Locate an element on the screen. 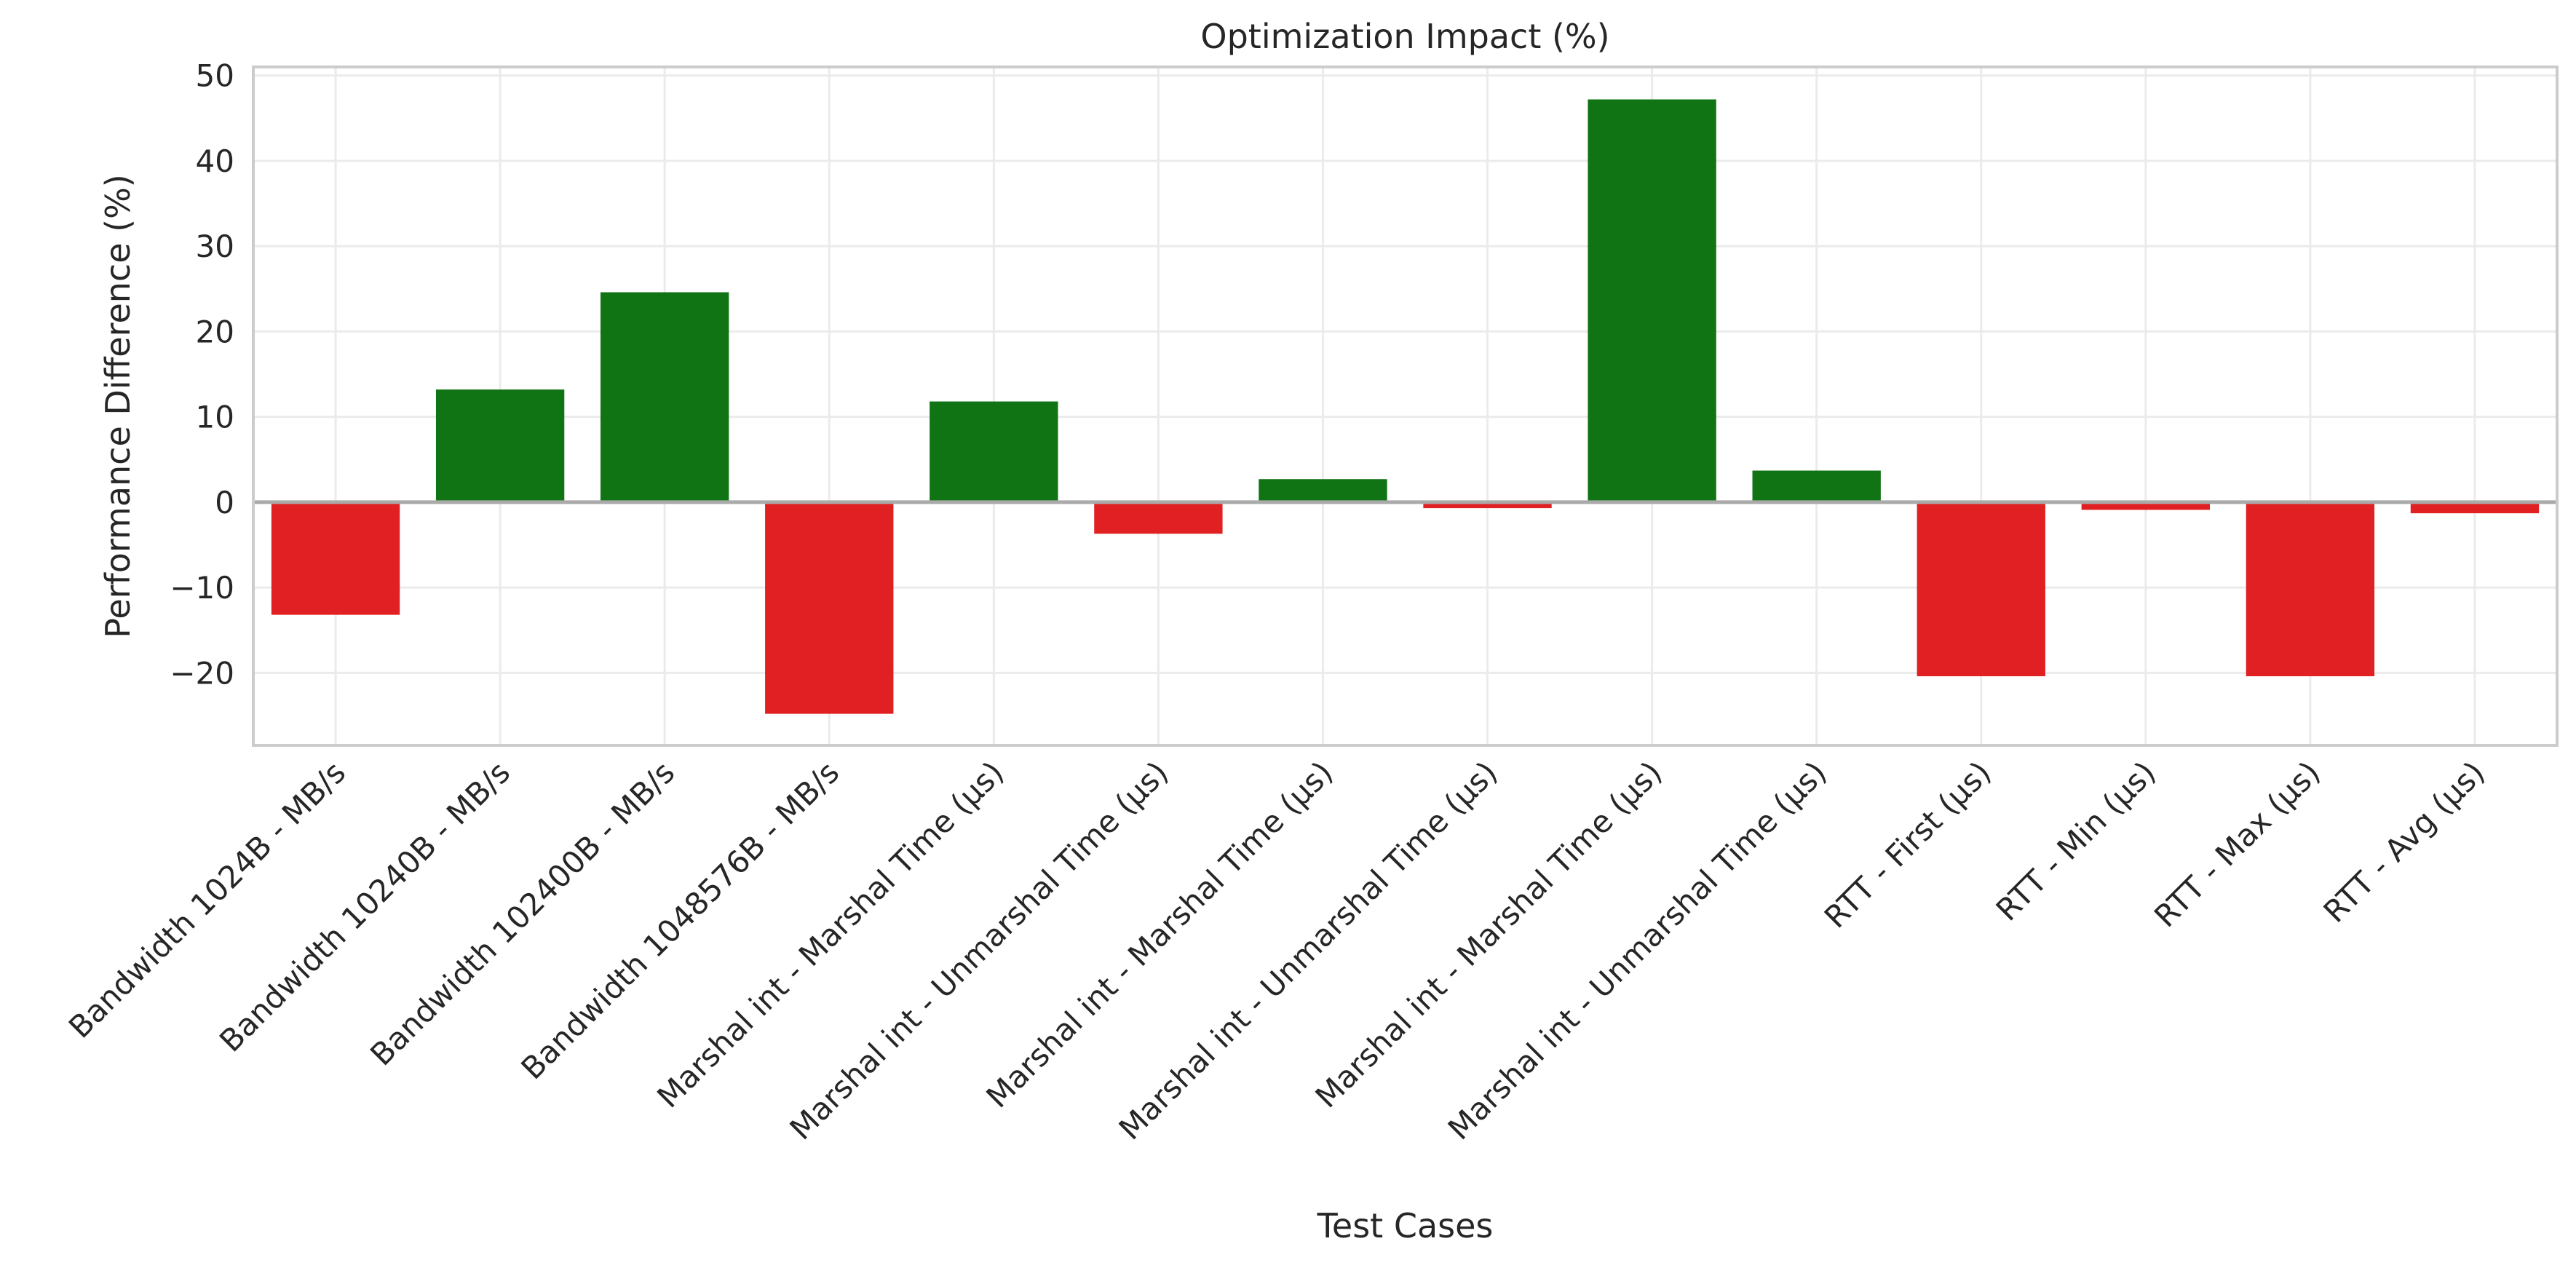 Image resolution: width=2576 pixels, height=1268 pixels. x-axis-title: Test Cases is located at coordinates (1405, 1225).